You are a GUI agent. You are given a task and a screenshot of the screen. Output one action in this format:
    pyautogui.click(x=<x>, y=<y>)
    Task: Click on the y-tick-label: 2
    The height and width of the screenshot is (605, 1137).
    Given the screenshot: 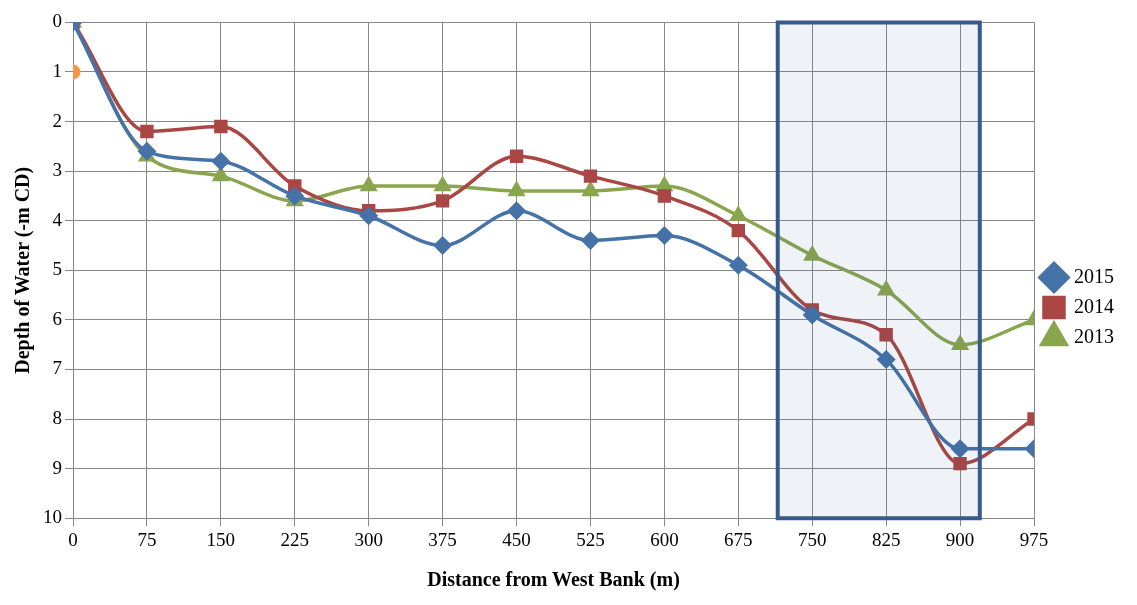 What is the action you would take?
    pyautogui.click(x=57, y=120)
    